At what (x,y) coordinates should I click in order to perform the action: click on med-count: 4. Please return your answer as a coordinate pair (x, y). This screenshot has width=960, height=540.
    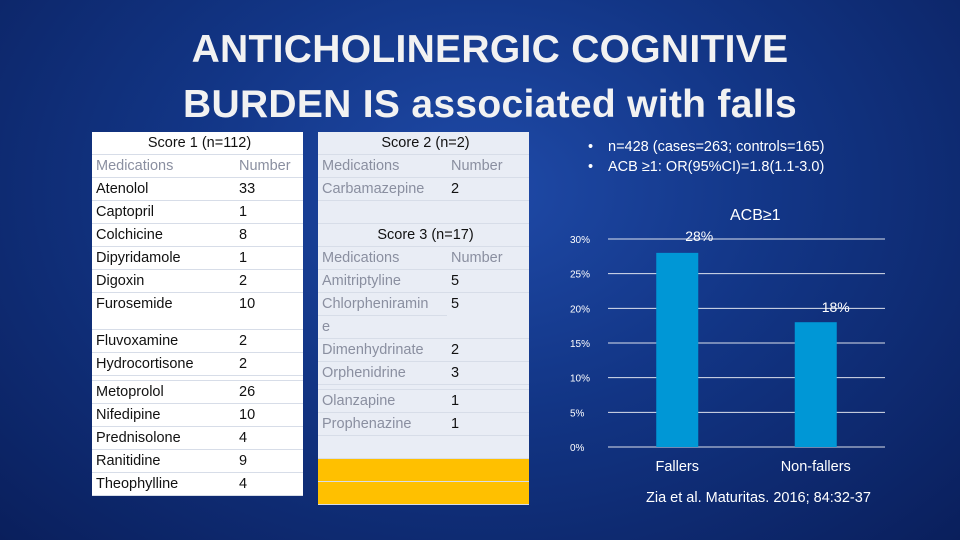
    Looking at the image, I should click on (269, 438).